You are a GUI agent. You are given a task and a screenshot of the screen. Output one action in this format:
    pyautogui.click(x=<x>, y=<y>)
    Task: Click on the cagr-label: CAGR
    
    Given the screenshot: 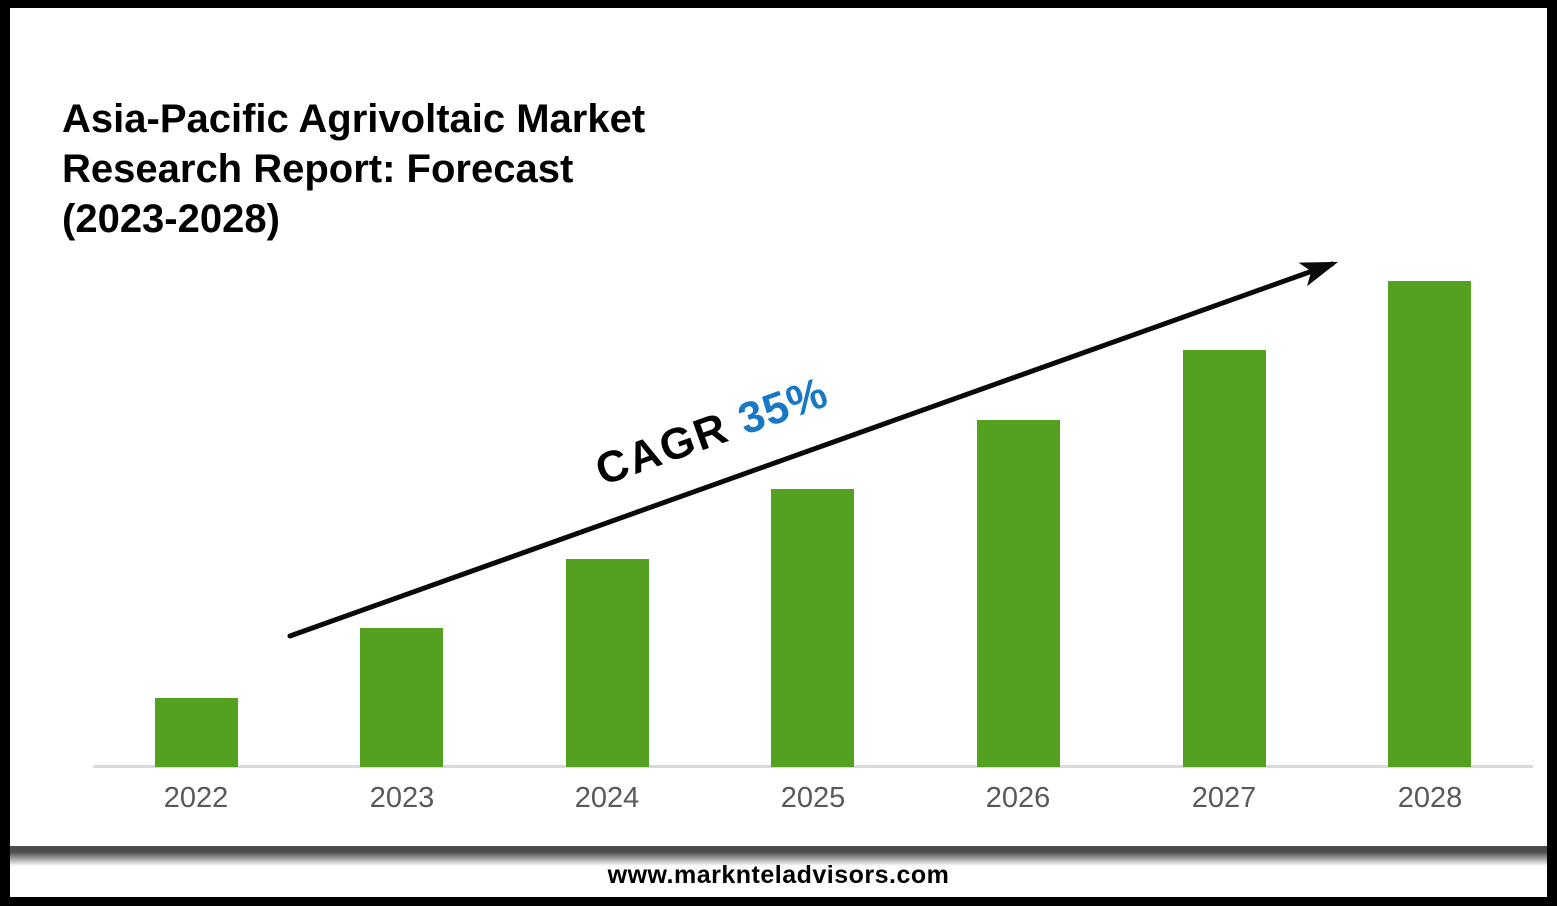 What is the action you would take?
    pyautogui.click(x=662, y=449)
    